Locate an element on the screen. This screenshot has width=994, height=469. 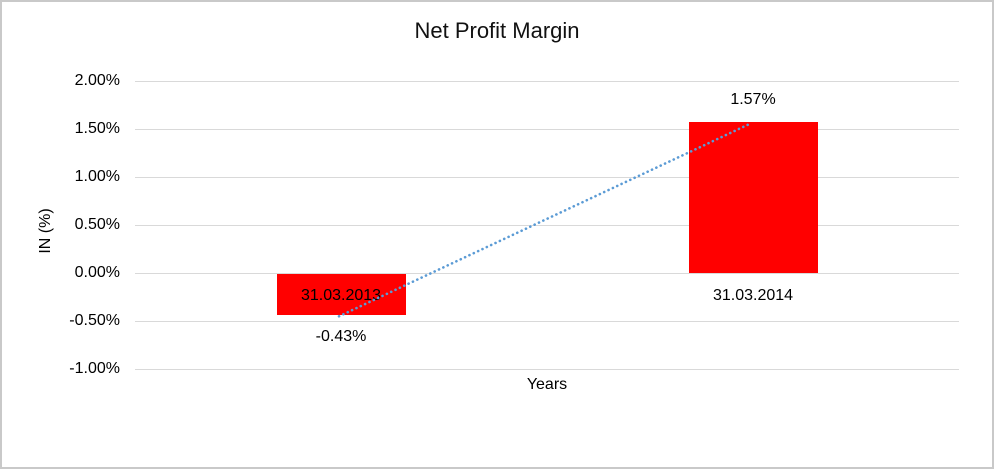
y-tick-label: 0.00% is located at coordinates (97, 272).